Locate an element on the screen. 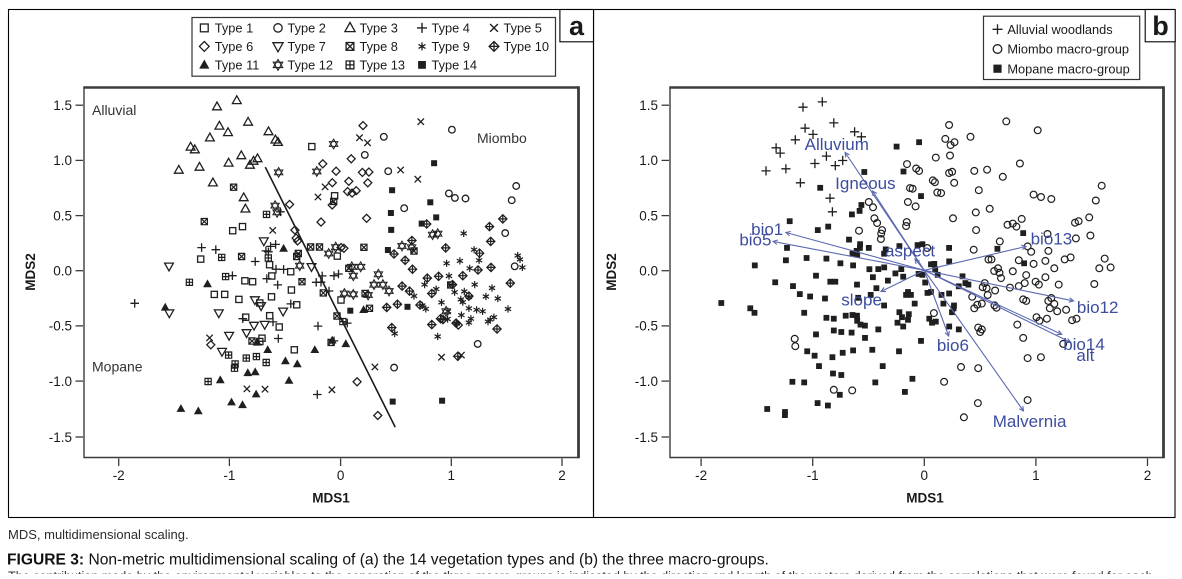  svg-text: Type 9 is located at coordinates (451, 46).